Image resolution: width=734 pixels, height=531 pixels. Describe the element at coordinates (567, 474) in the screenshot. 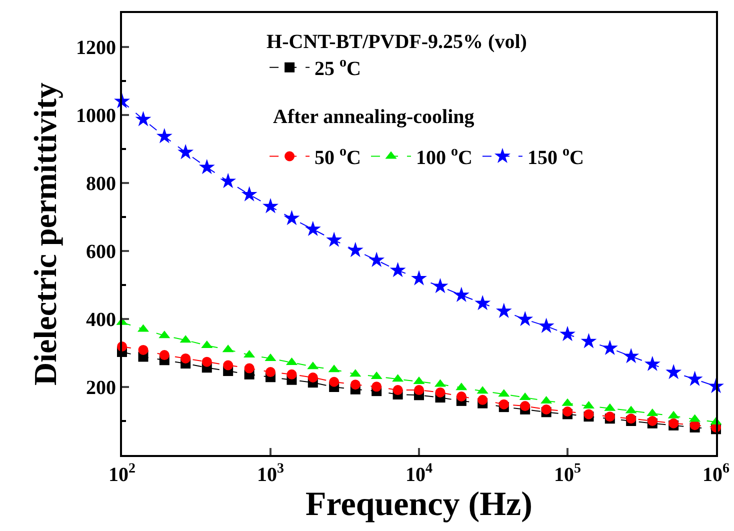

I see `x-tick-label: 10$^{5}$` at that location.